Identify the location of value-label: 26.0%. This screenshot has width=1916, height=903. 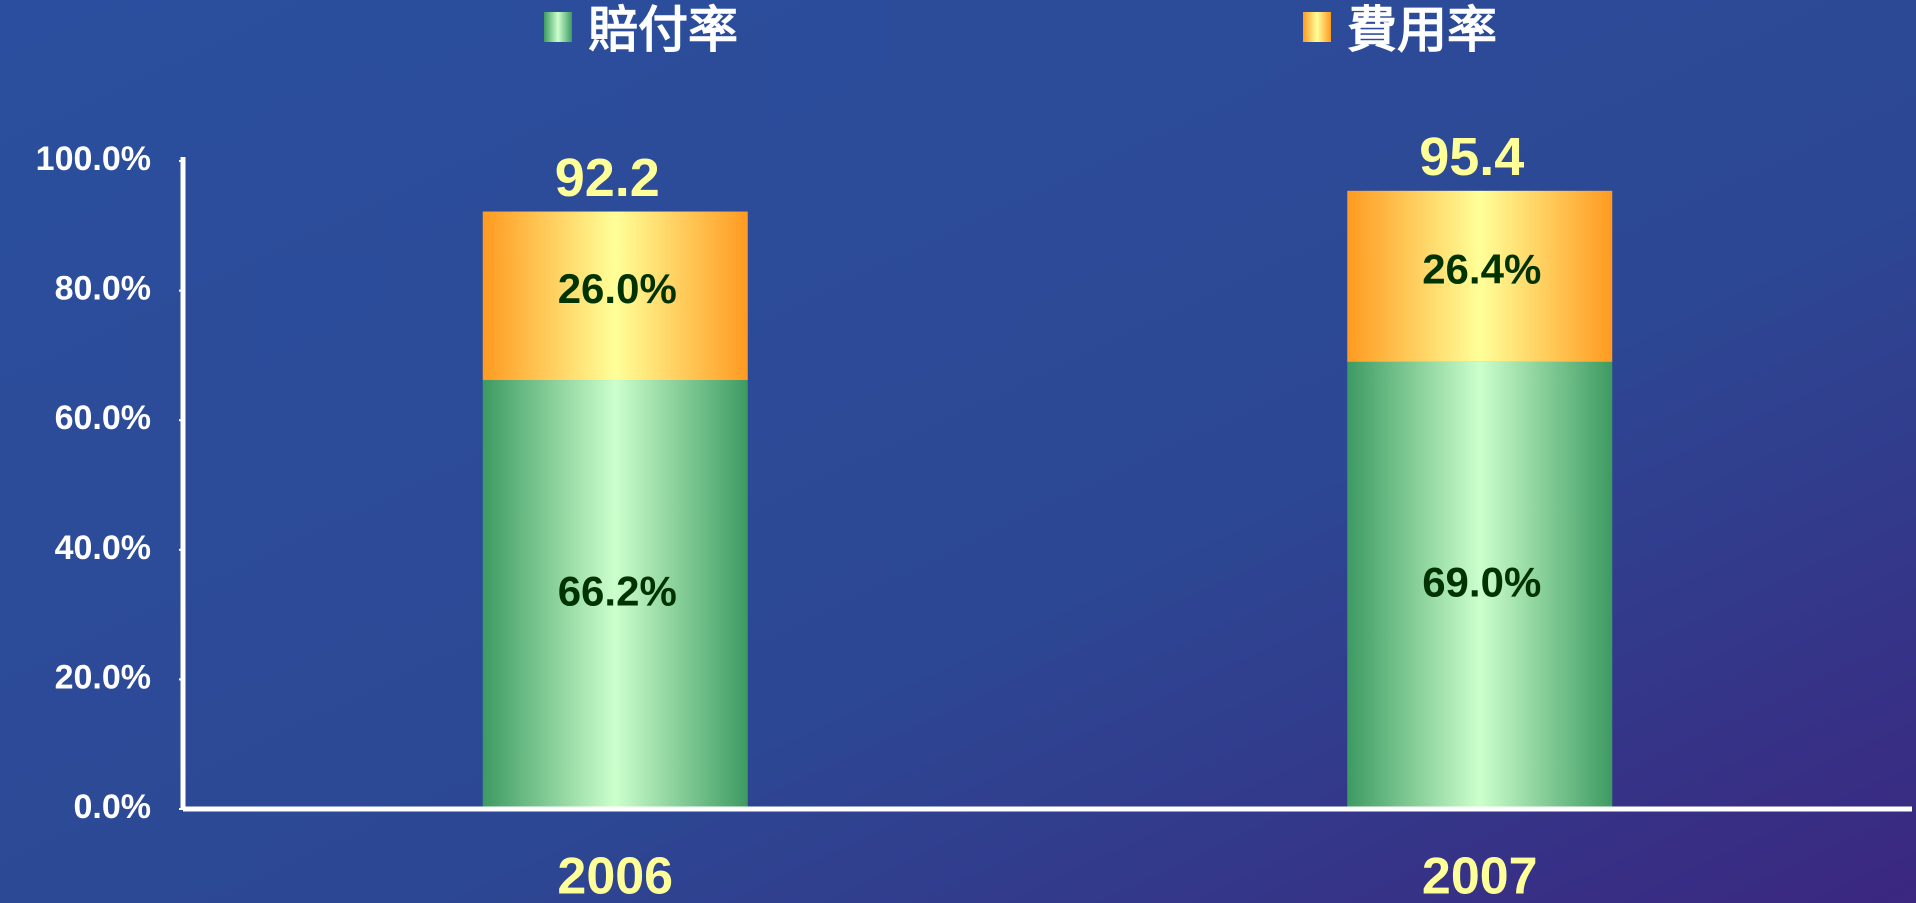
(617, 288).